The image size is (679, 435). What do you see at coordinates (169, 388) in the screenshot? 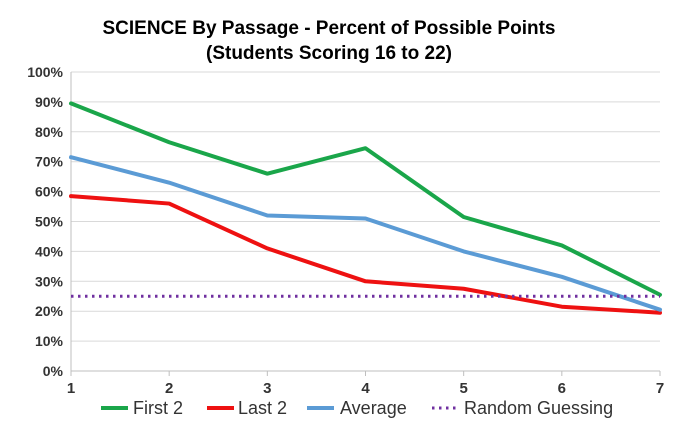
I see `x-tick-label: 2` at bounding box center [169, 388].